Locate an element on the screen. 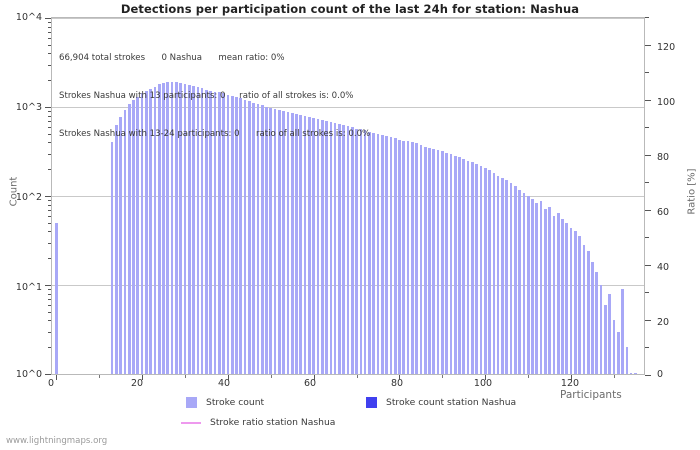 The height and width of the screenshot is (450, 700). y-tick-left-10e4: 10^4 is located at coordinates (28, 17).